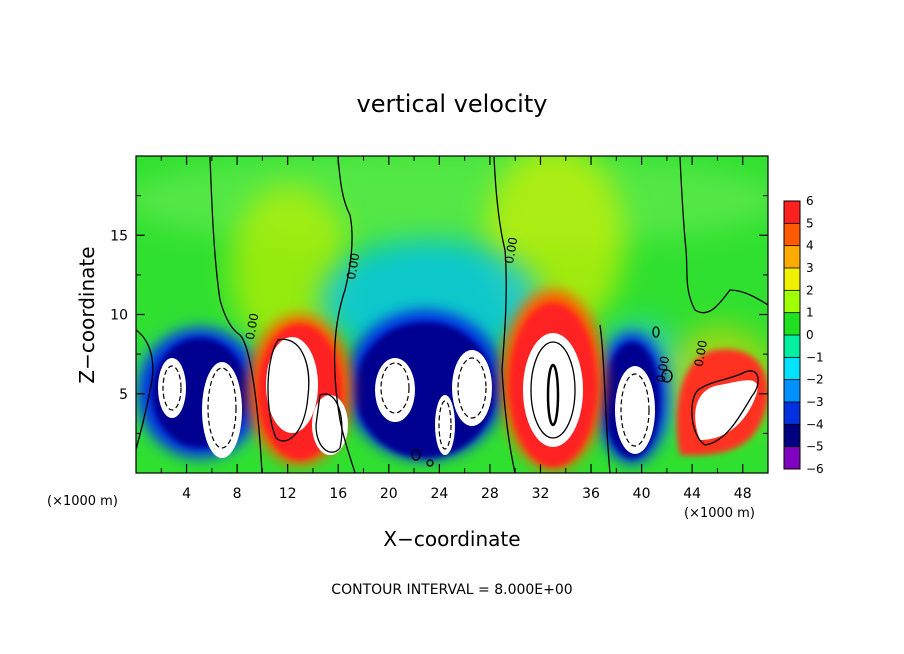  I want to click on x-tick-label: 48, so click(743, 494).